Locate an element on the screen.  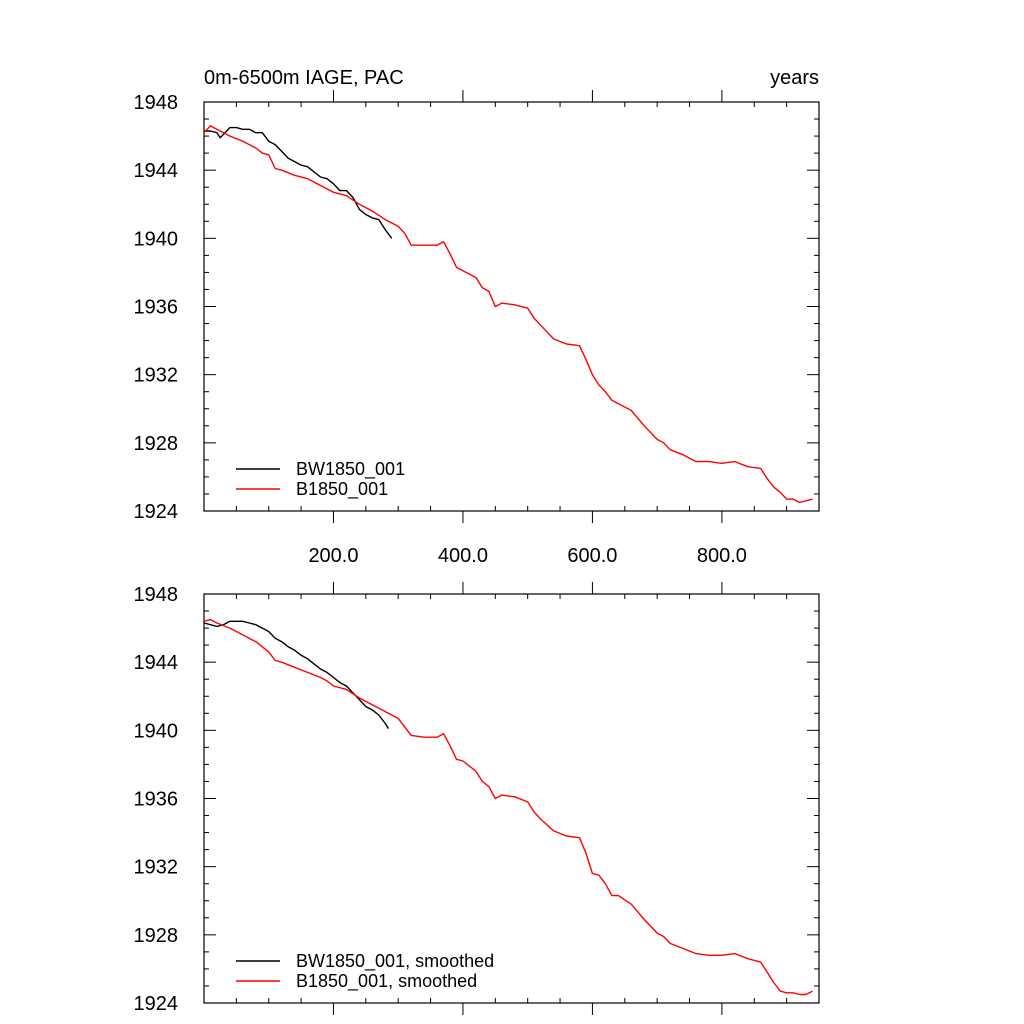
series-line-bw1850-001-smoothed is located at coordinates (296, 674).